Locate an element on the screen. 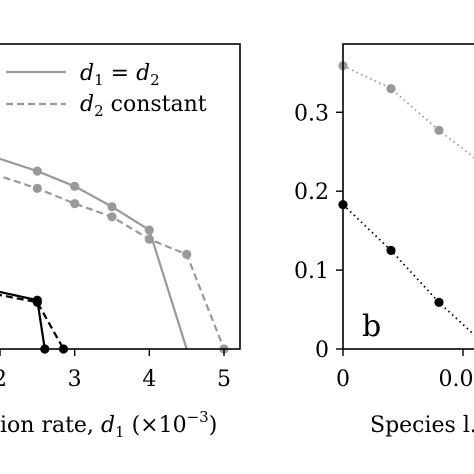  panel-a-series-3-line is located at coordinates (32, 321).